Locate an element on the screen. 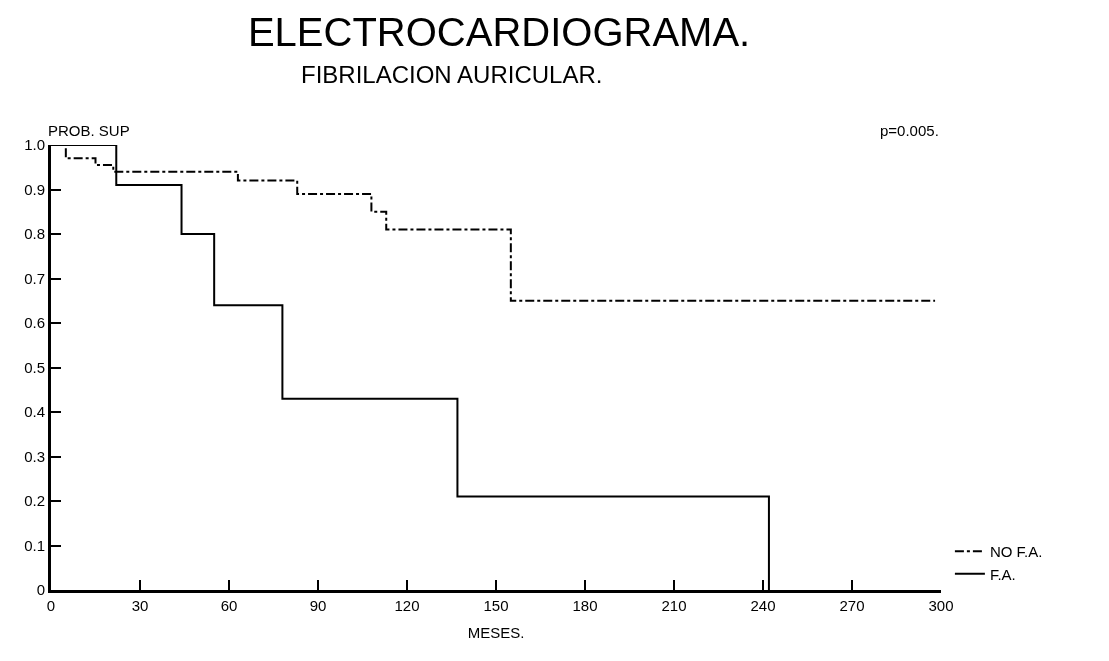  y-tick-label: 0.1 is located at coordinates (34, 545).